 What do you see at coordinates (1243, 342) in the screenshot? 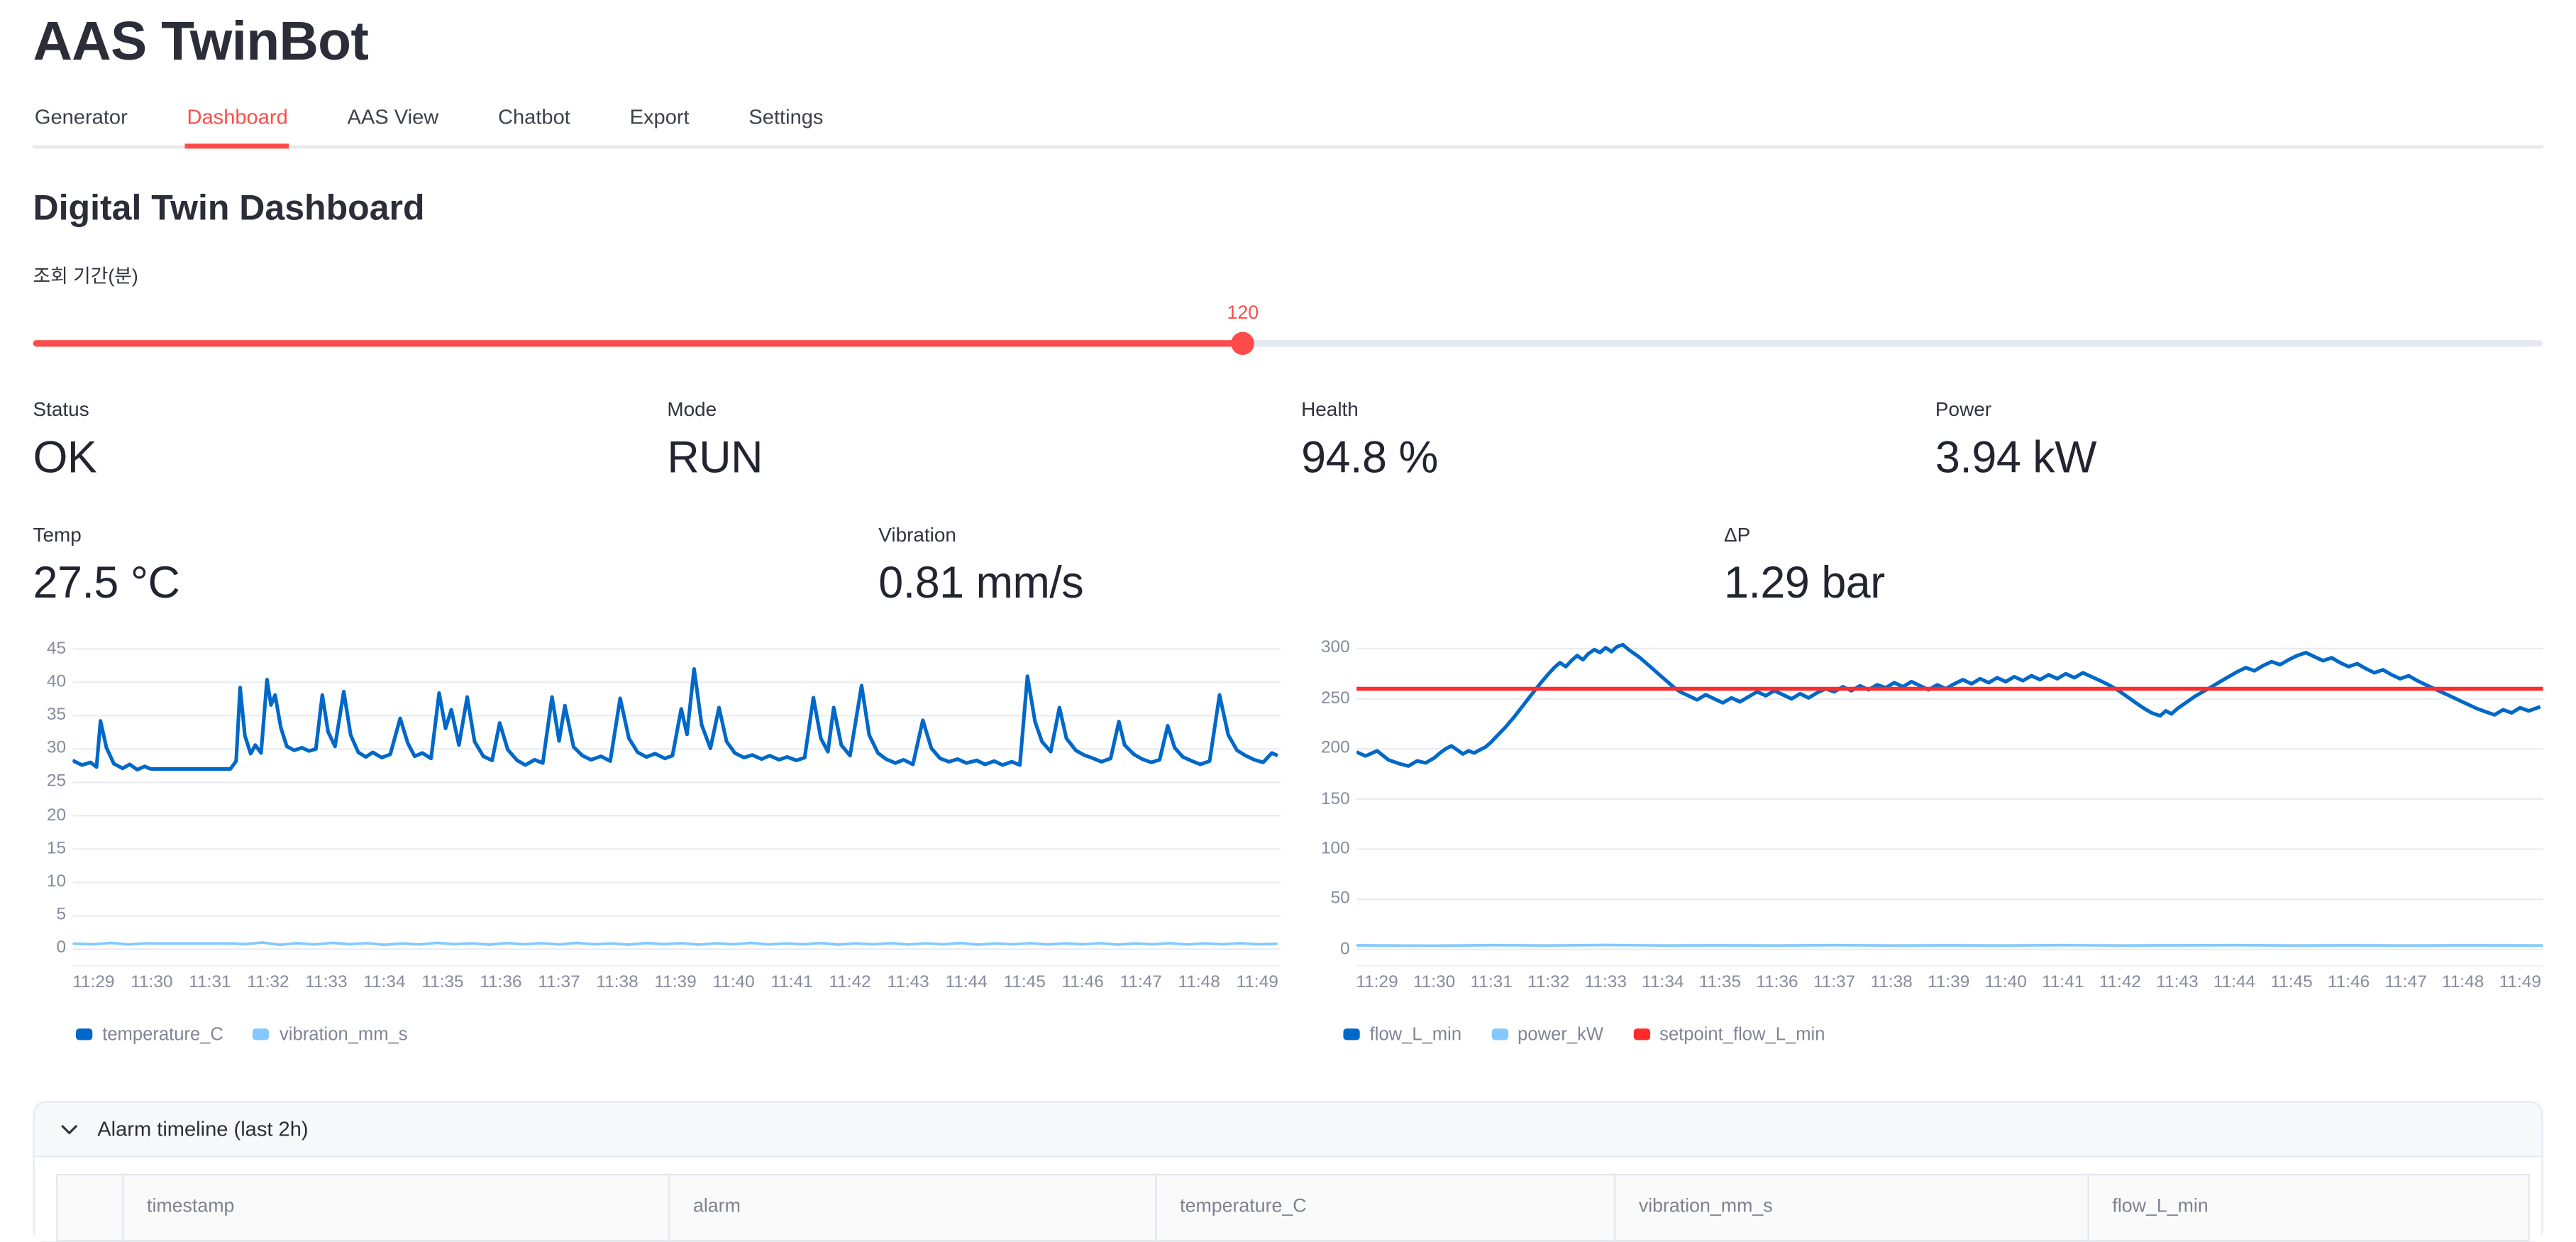
I see `slider-thumb` at bounding box center [1243, 342].